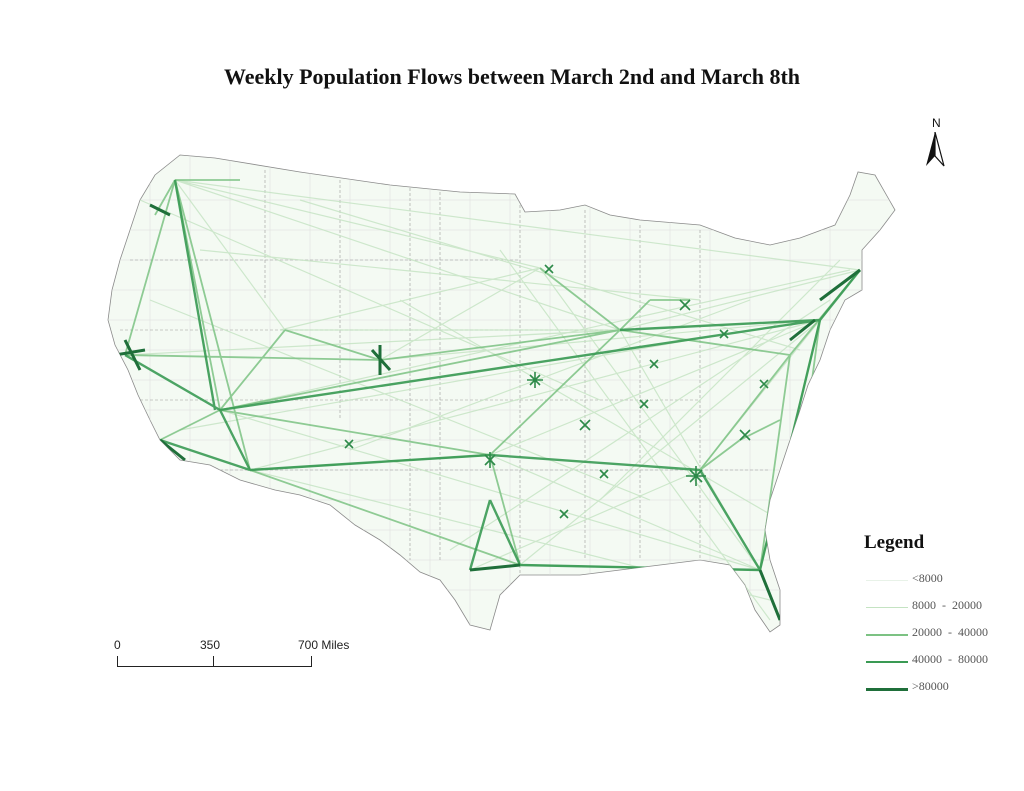 The image size is (1024, 791). Describe the element at coordinates (324, 645) in the screenshot. I see `scale-label-700: 700 Miles` at that location.